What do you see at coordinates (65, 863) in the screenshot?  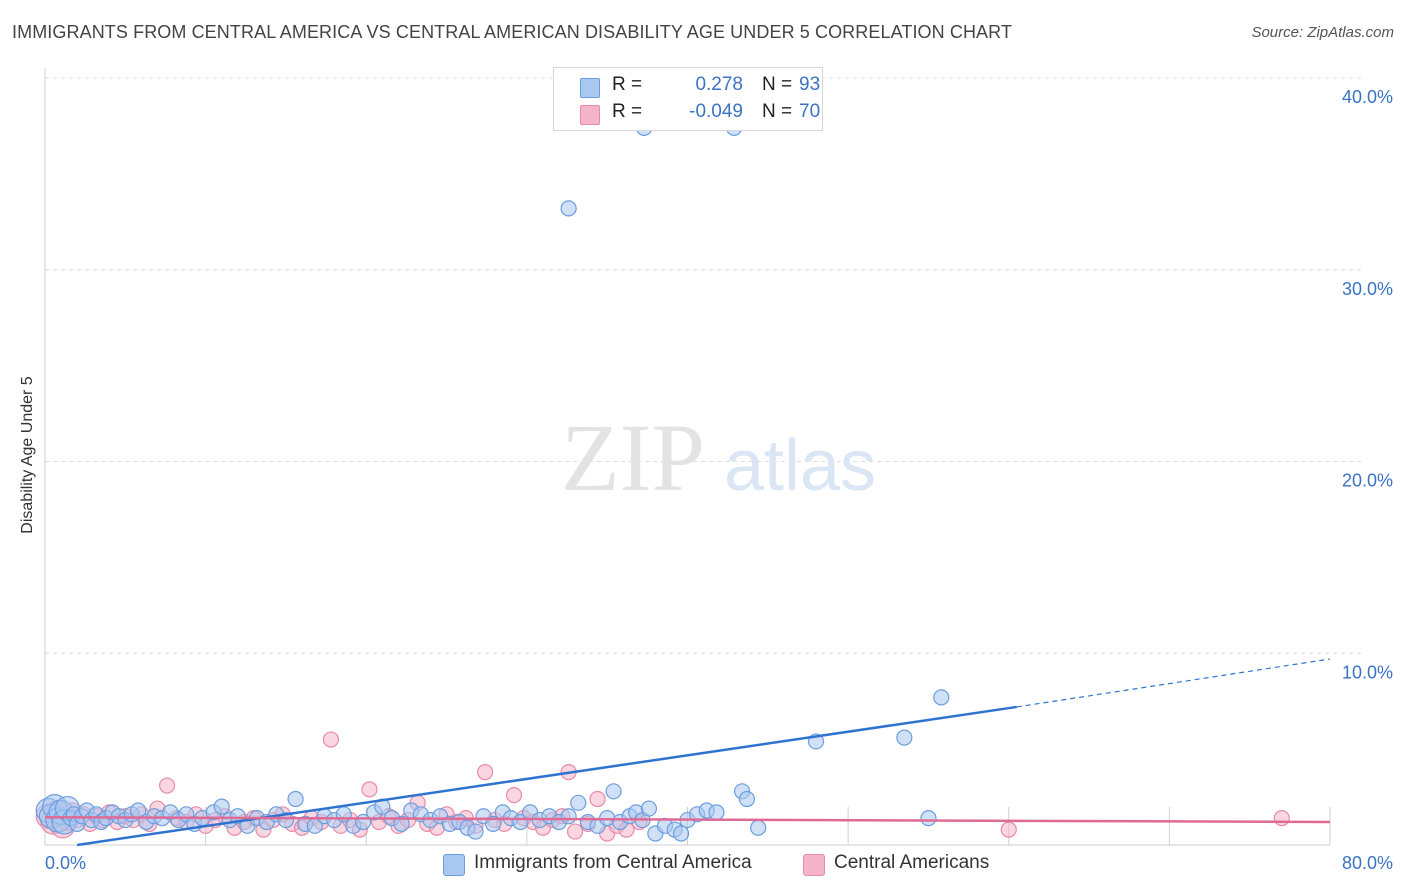 I see `x-tick-label: 0.0%` at bounding box center [65, 863].